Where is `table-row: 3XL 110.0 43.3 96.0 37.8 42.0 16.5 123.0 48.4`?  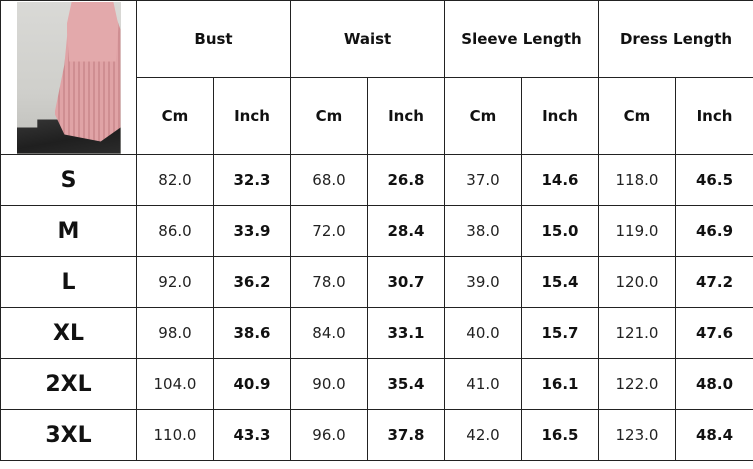 table-row: 3XL 110.0 43.3 96.0 37.8 42.0 16.5 123.0 48.4 is located at coordinates (376, 435).